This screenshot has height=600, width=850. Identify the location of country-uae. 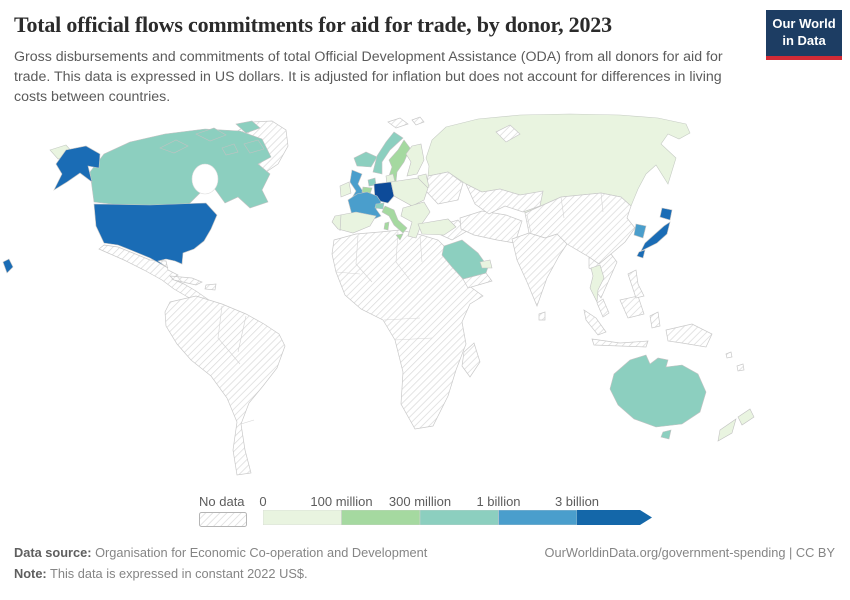
(486, 264).